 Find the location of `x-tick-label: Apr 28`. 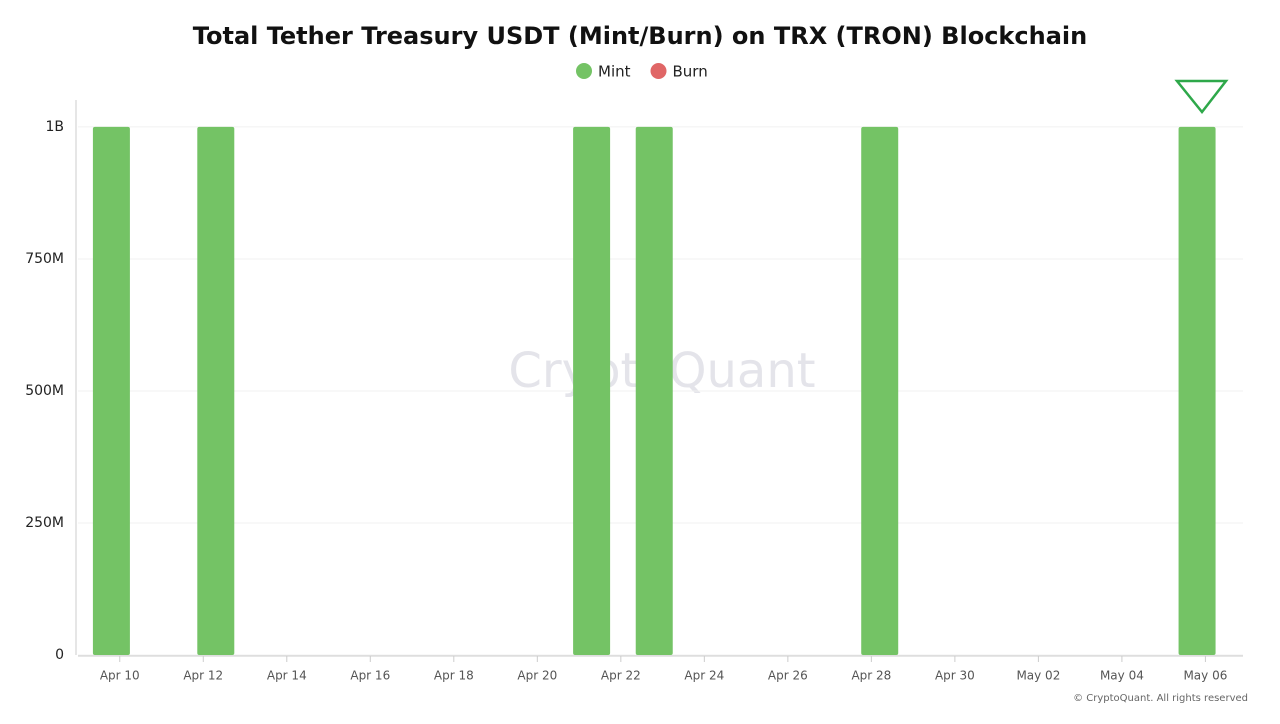

x-tick-label: Apr 28 is located at coordinates (871, 676).